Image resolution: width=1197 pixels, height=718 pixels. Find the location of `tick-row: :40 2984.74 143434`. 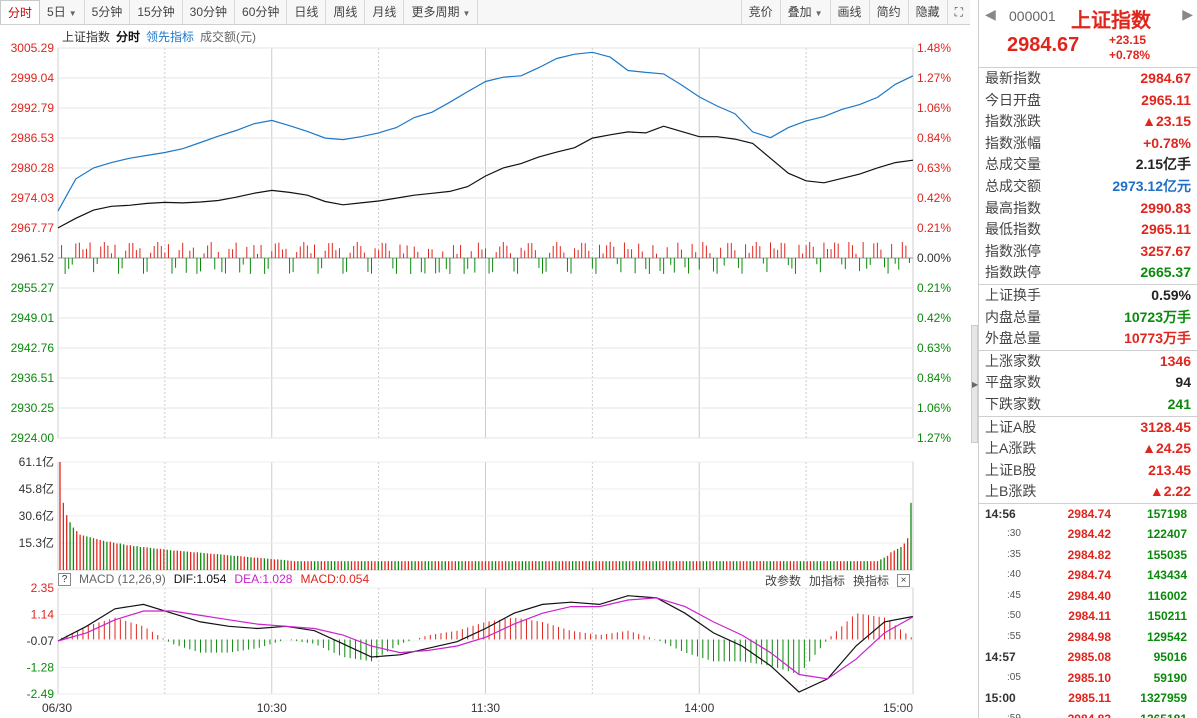

tick-row: :40 2984.74 143434 is located at coordinates (1088, 575).